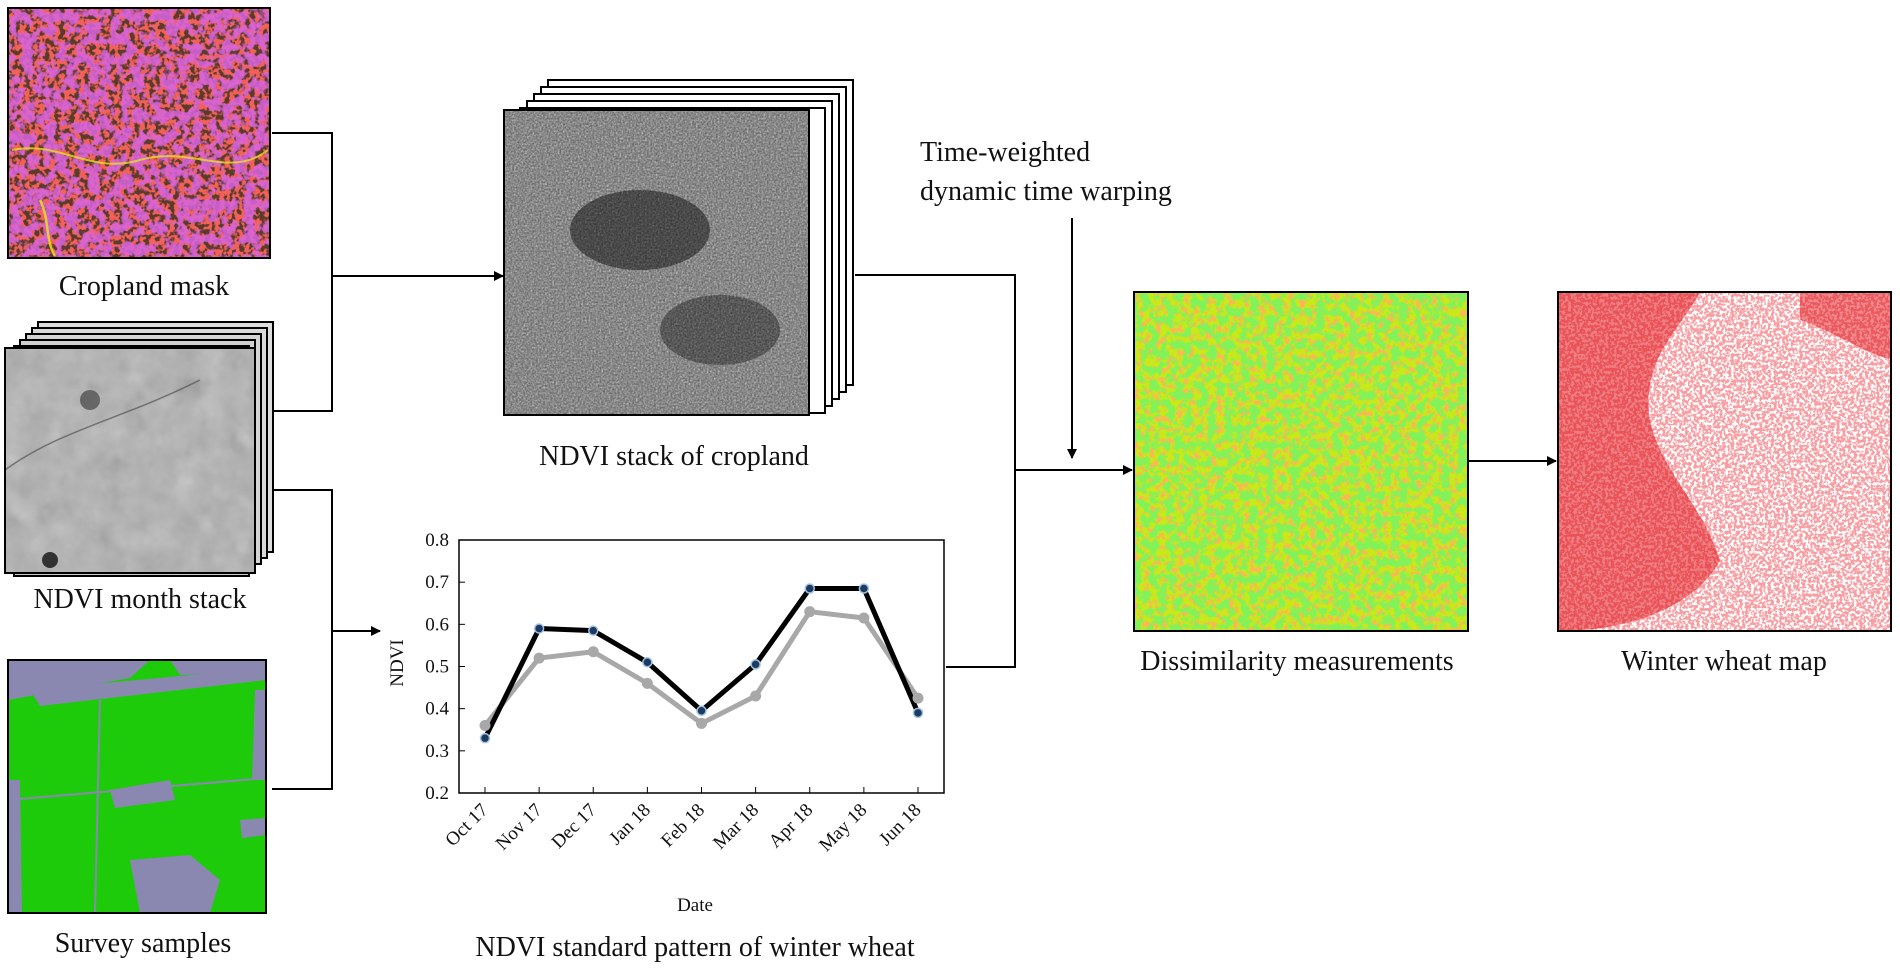 The image size is (1900, 973). Describe the element at coordinates (143, 943) in the screenshot. I see `survey-samples-caption: Survey samples` at that location.